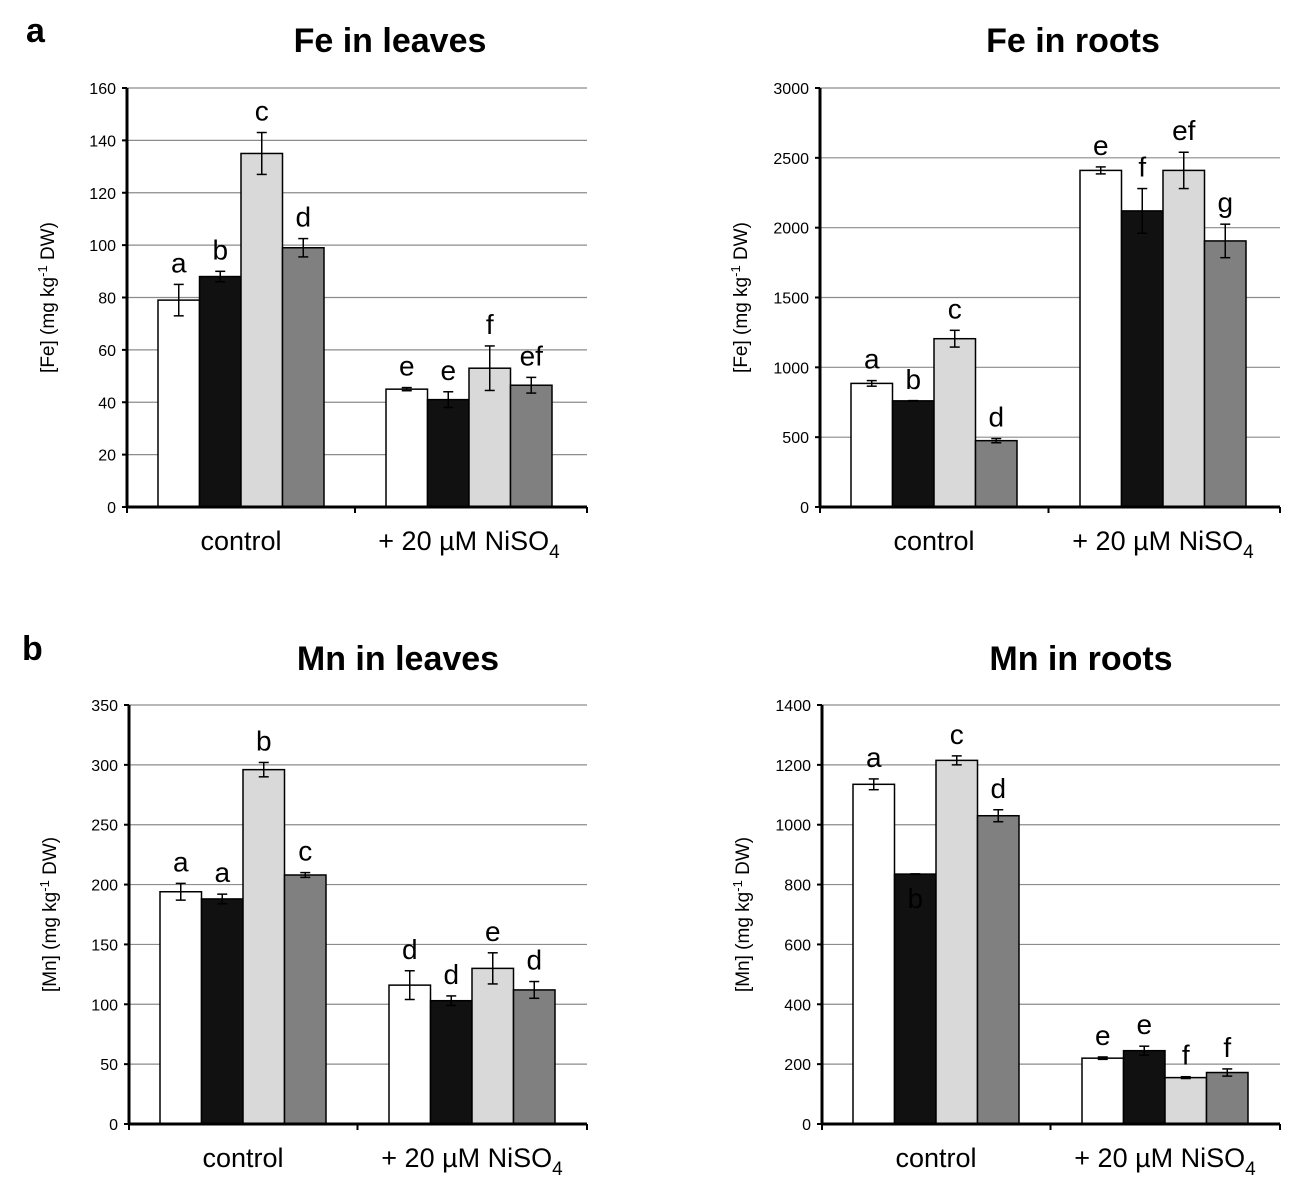 This screenshot has width=1308, height=1202. What do you see at coordinates (398, 659) in the screenshot?
I see `chart-title: Mn in leaves` at bounding box center [398, 659].